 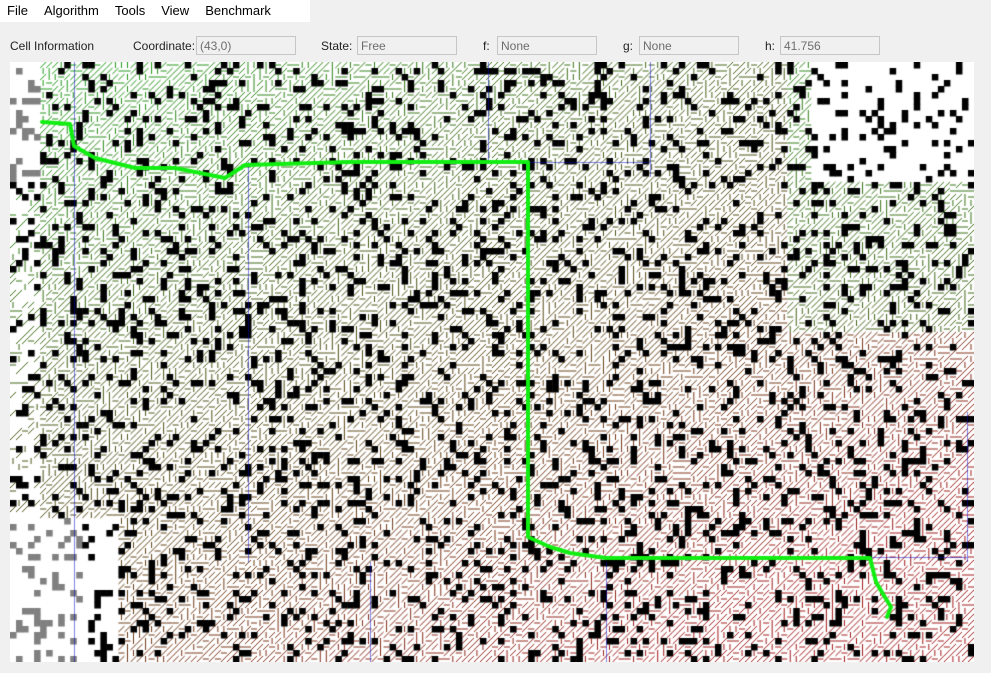 I want to click on g-label: g:, so click(x=628, y=46).